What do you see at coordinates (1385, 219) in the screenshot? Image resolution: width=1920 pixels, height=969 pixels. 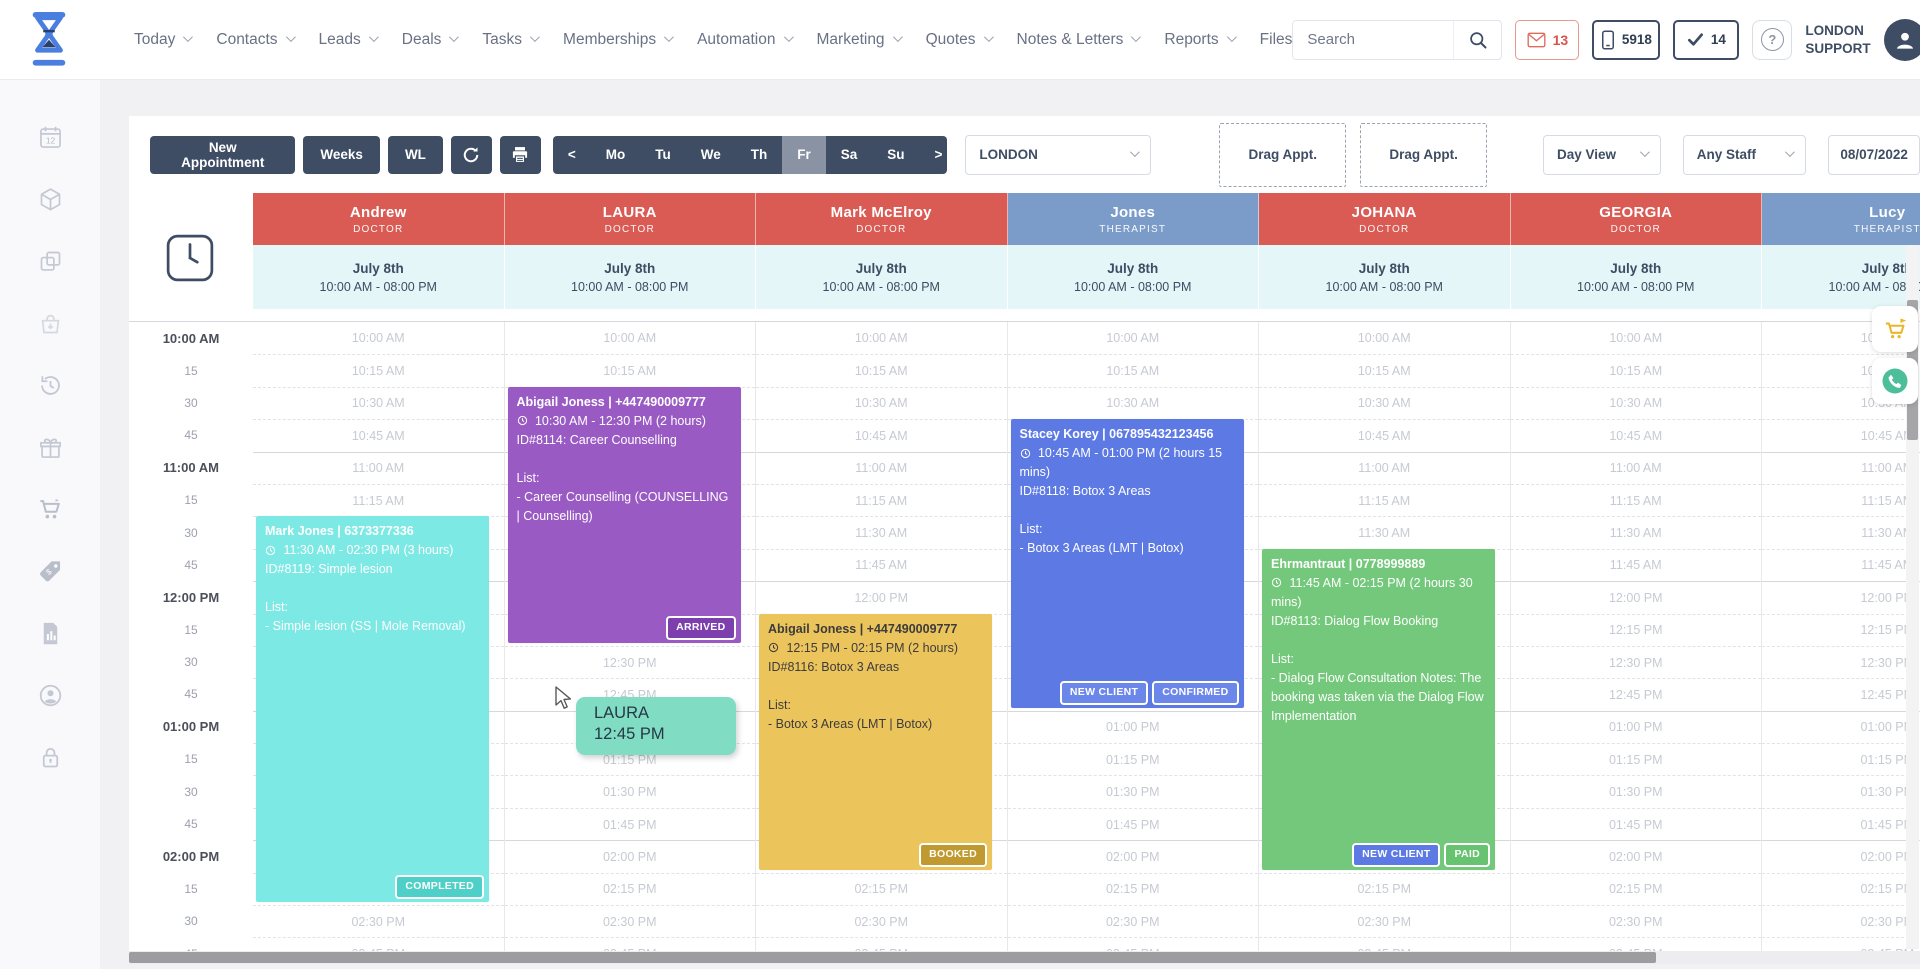 I see `staff-header-johana: JOHANA DOCTOR` at bounding box center [1385, 219].